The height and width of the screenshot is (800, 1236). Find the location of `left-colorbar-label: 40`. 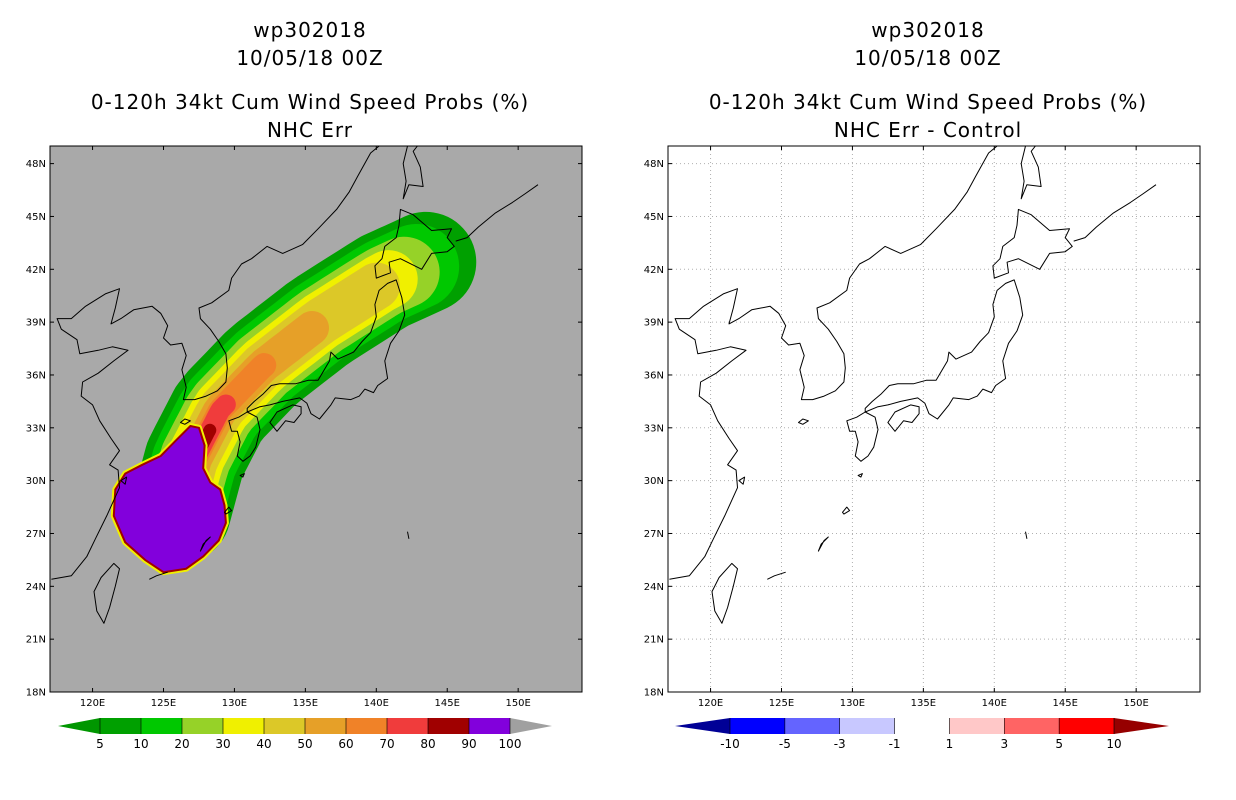

left-colorbar-label: 40 is located at coordinates (263, 744).